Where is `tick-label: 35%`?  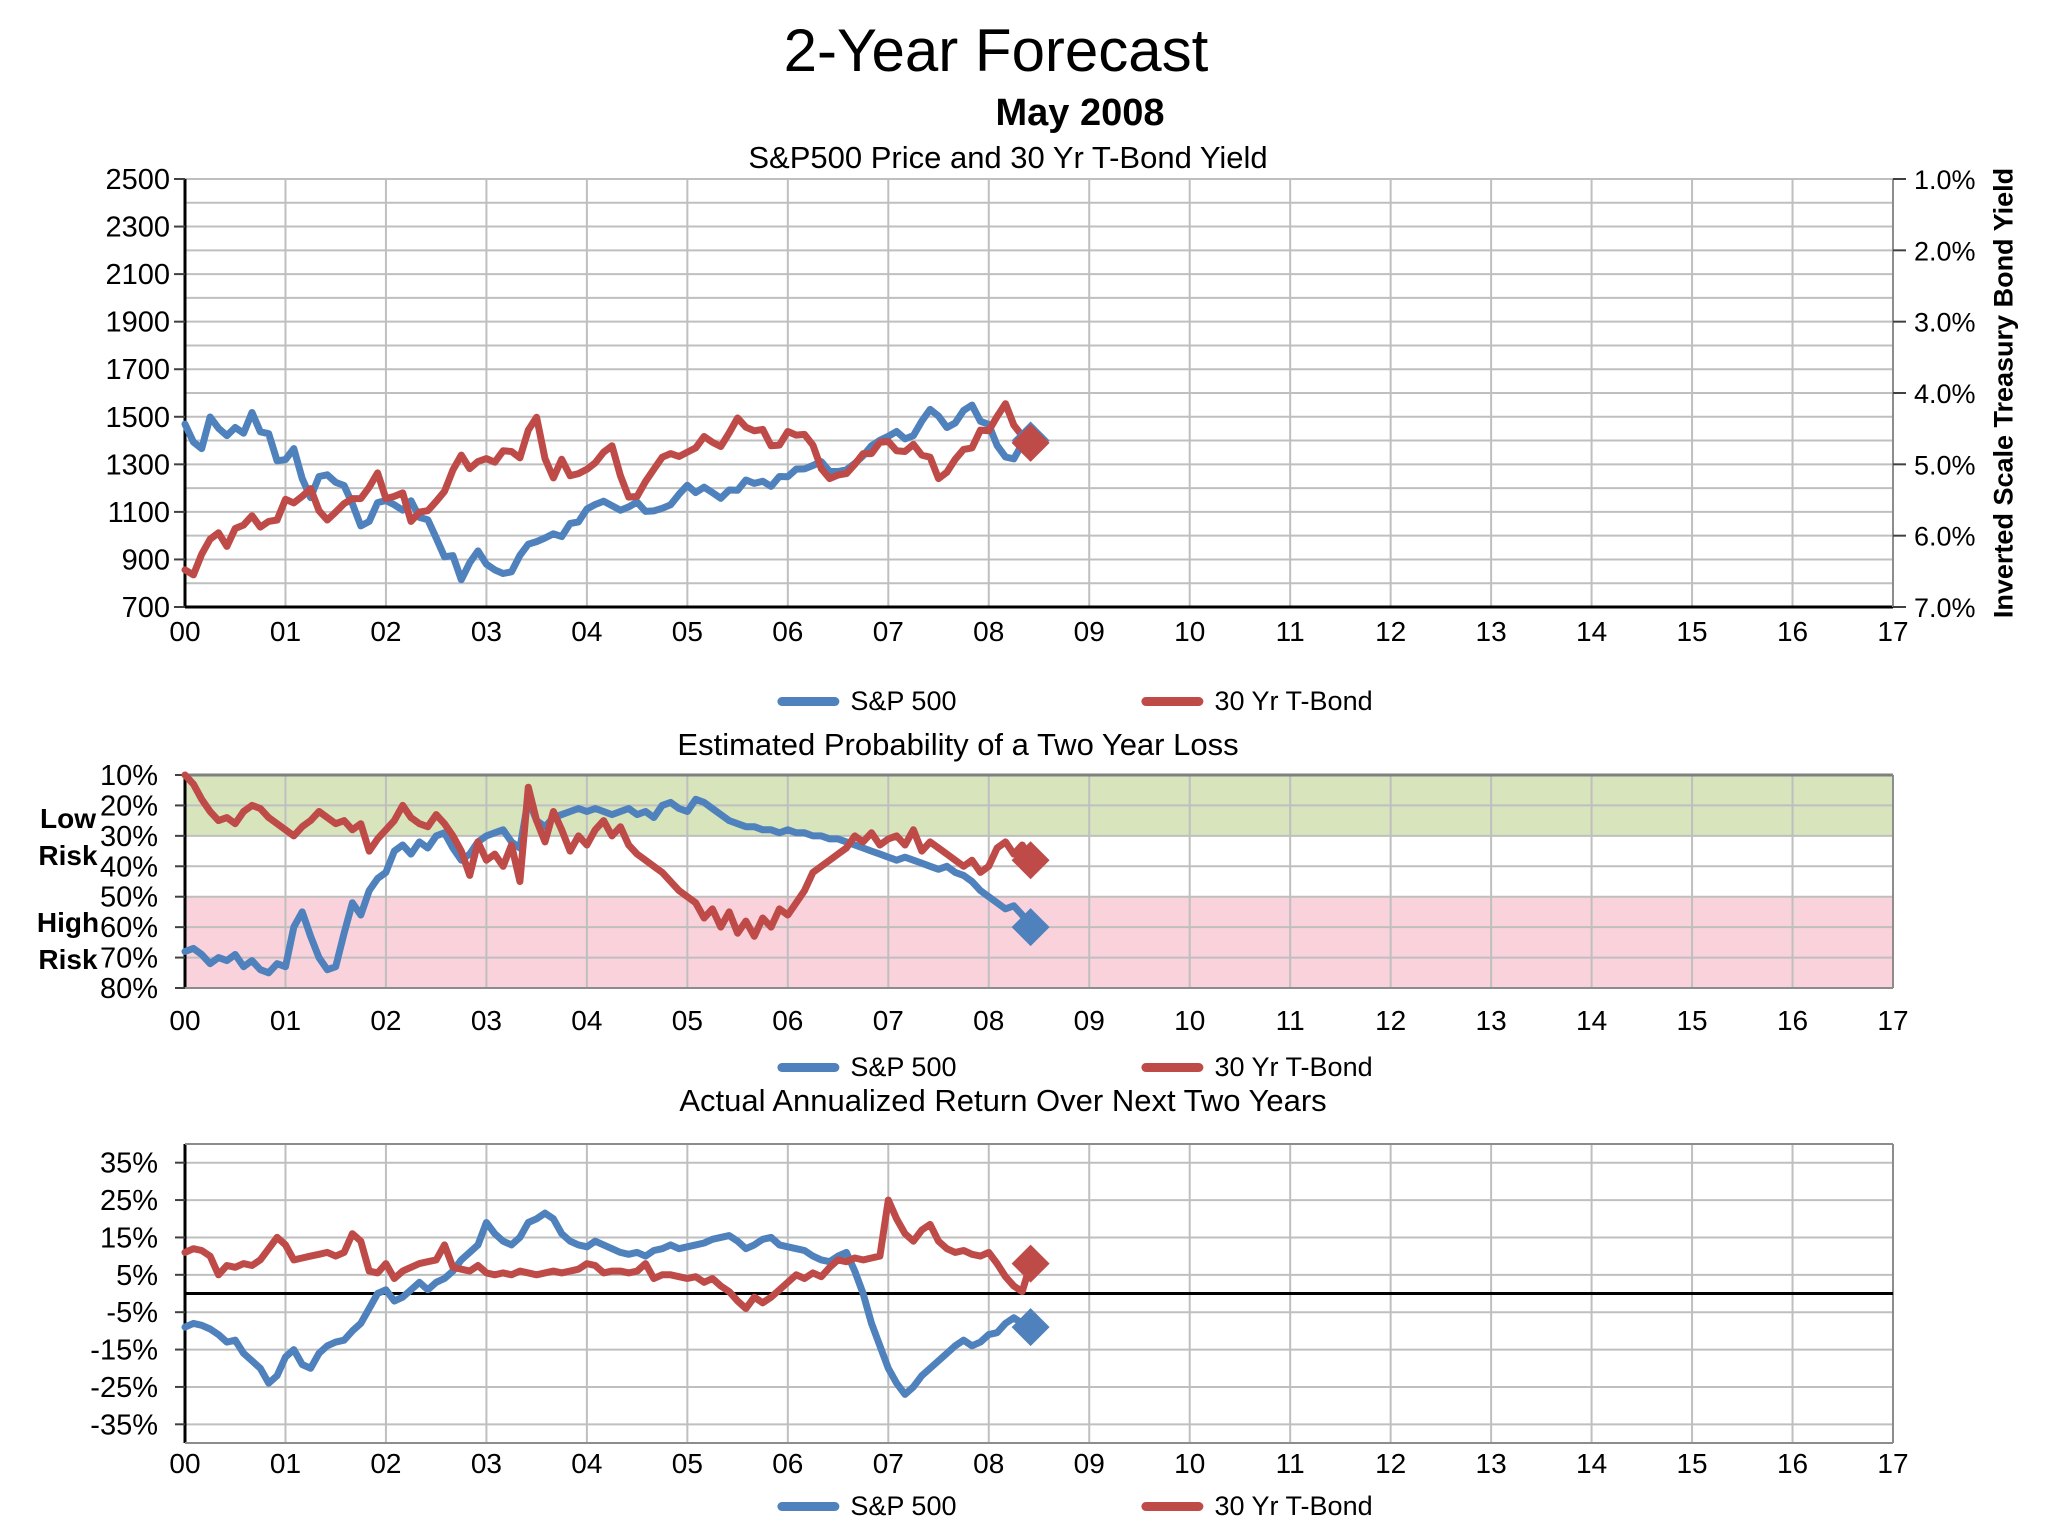
tick-label: 35% is located at coordinates (129, 1164).